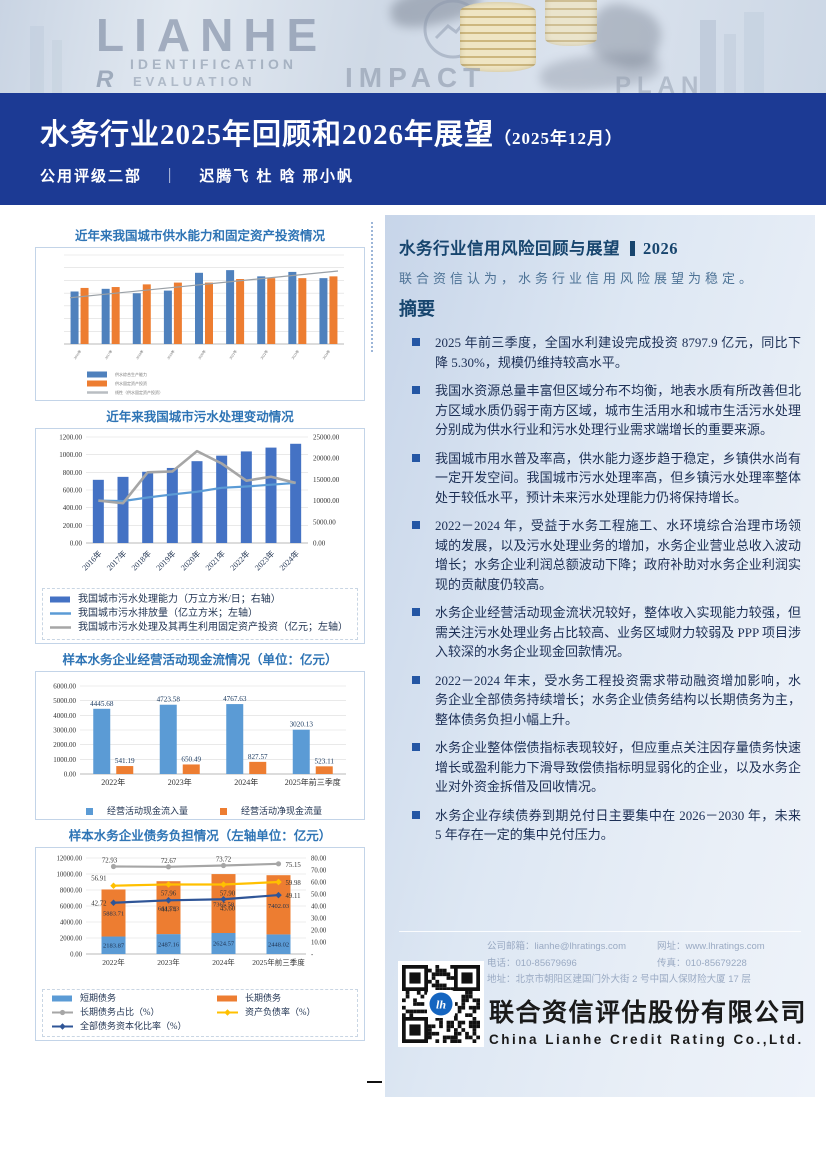 Image resolution: width=826 pixels, height=1169 pixels. I want to click on svg-text: 72.93, so click(110, 860).